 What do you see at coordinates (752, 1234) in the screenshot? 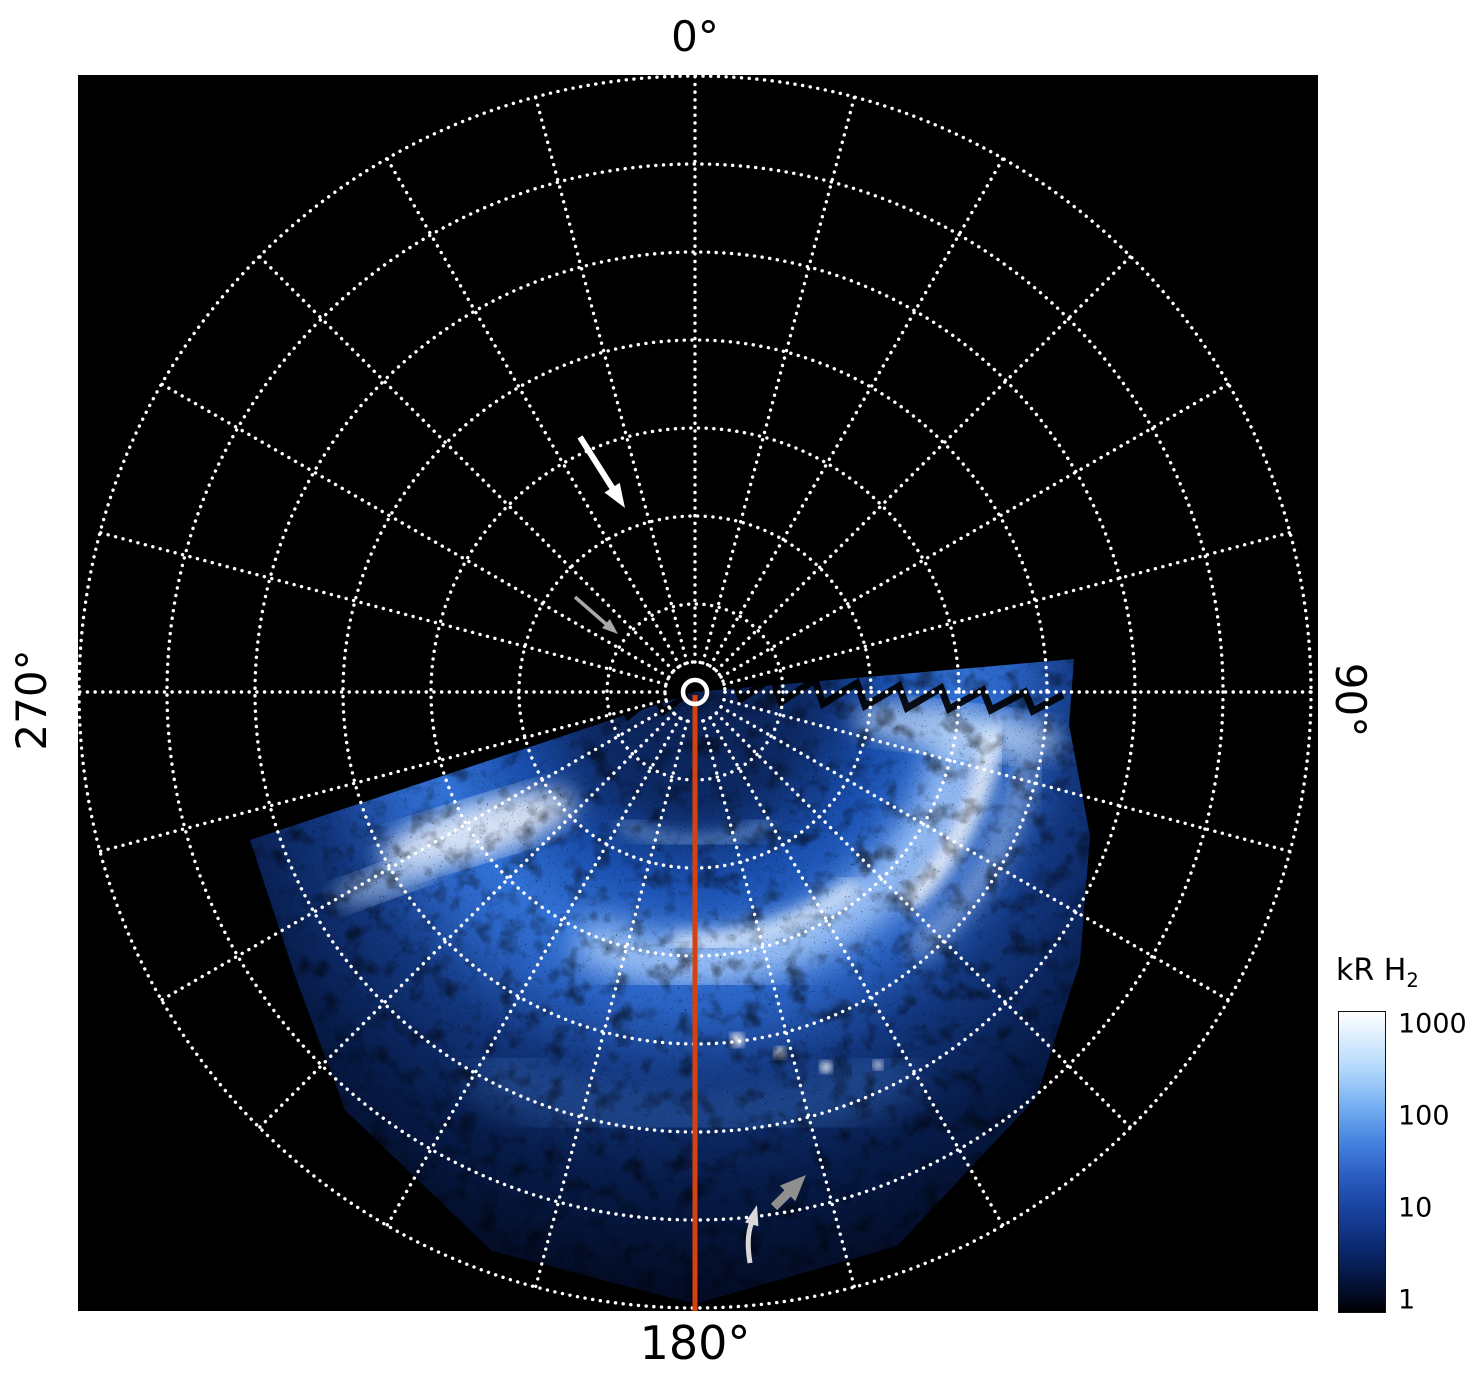
I see `small-light-arrow` at bounding box center [752, 1234].